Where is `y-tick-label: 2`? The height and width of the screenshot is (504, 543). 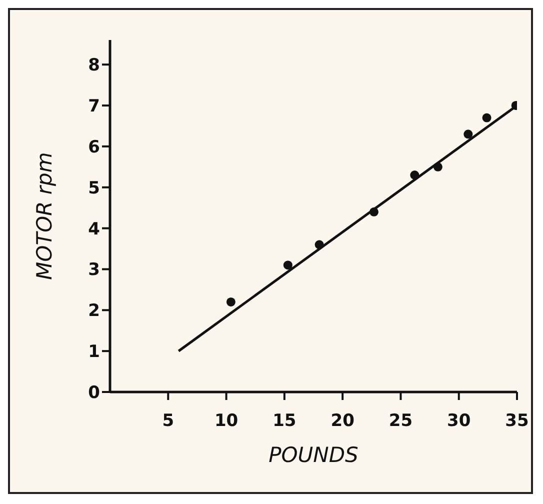 y-tick-label: 2 is located at coordinates (94, 311).